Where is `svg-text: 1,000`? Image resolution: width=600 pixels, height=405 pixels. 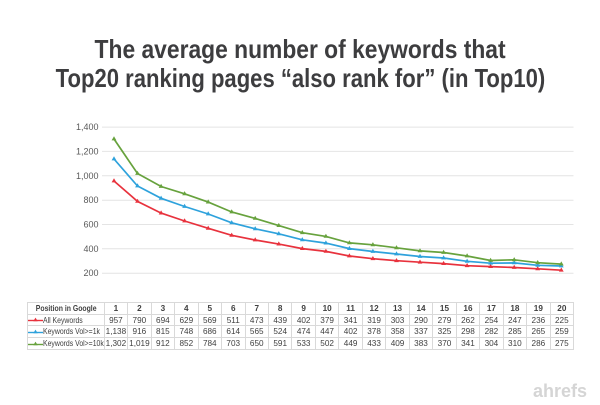
svg-text: 1,000 is located at coordinates (87, 176).